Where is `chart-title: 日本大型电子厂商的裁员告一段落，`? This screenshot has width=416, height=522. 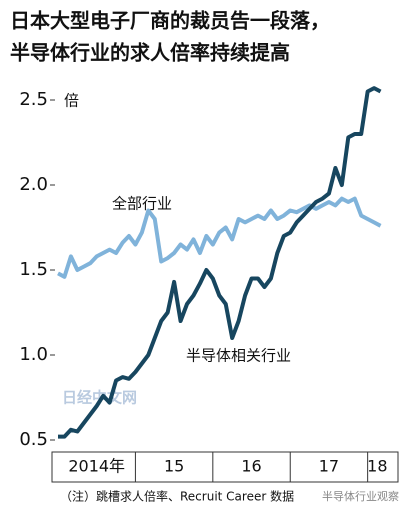 chart-title: 日本大型电子厂商的裁员告一段落， is located at coordinates (170, 21).